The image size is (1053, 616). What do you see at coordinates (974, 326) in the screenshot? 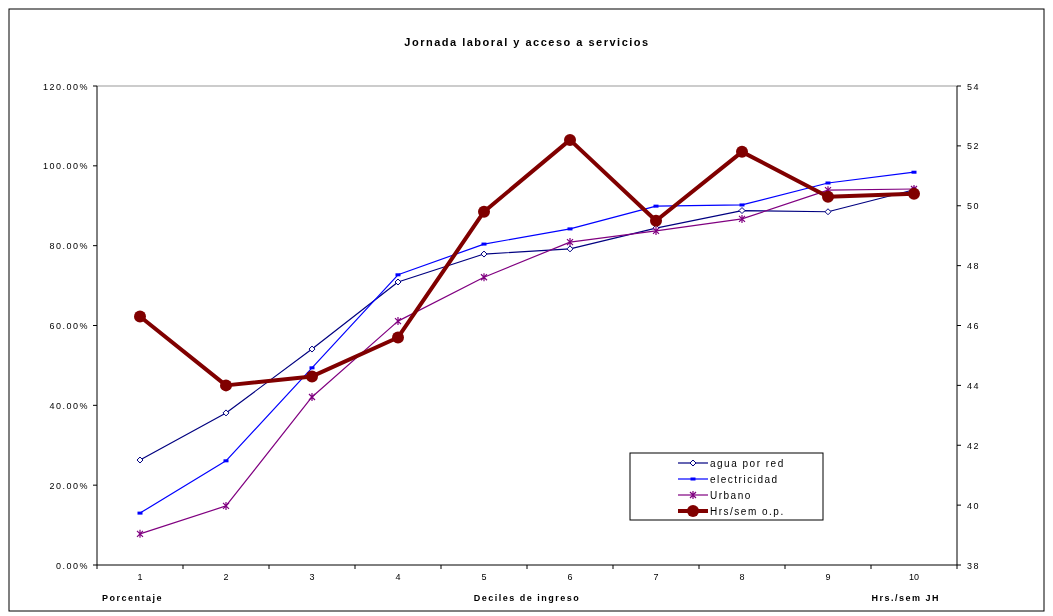
I see `y2-tick-label: 46` at bounding box center [974, 326].